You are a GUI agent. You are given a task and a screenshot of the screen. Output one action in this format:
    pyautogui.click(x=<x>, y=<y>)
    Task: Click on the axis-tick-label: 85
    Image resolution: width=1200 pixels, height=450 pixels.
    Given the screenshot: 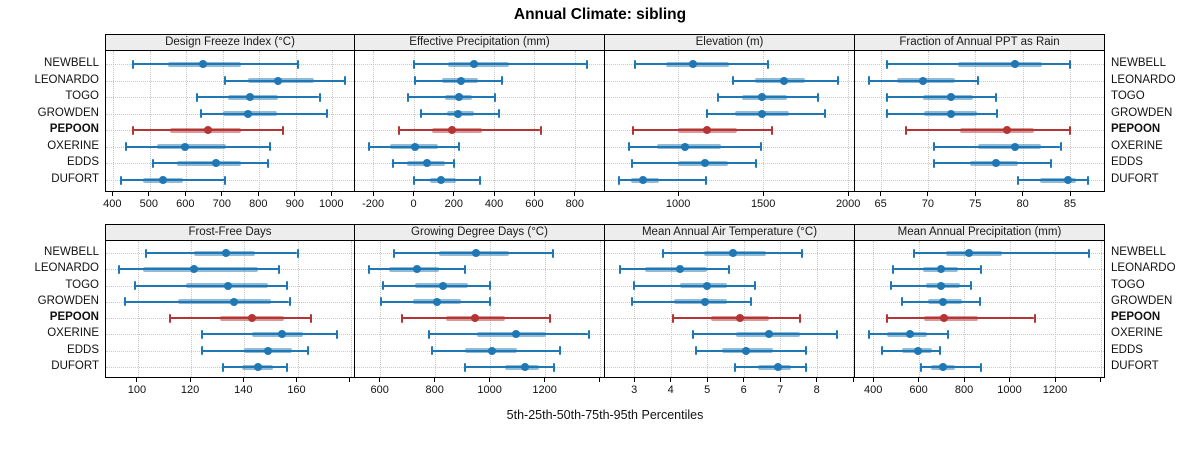 What is the action you would take?
    pyautogui.click(x=1070, y=204)
    